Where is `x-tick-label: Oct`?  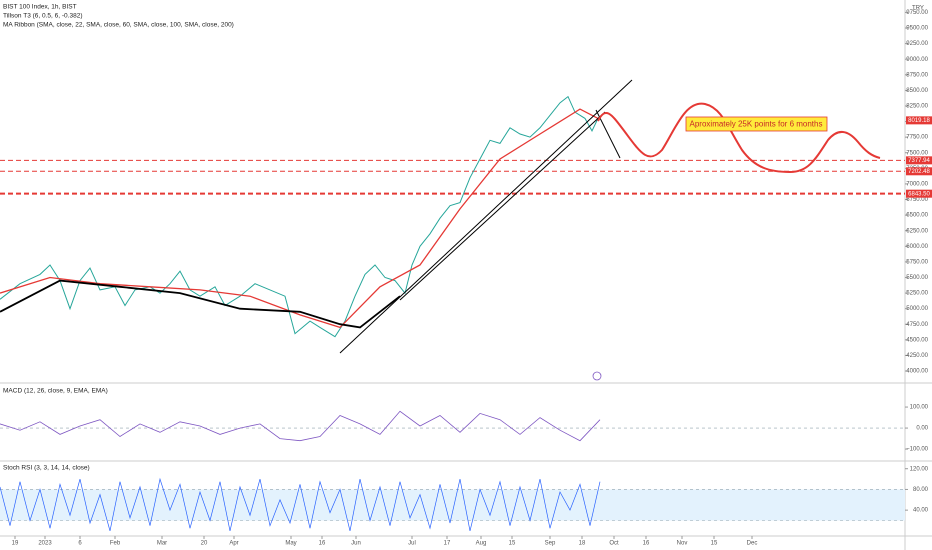 x-tick-label: Oct is located at coordinates (614, 544).